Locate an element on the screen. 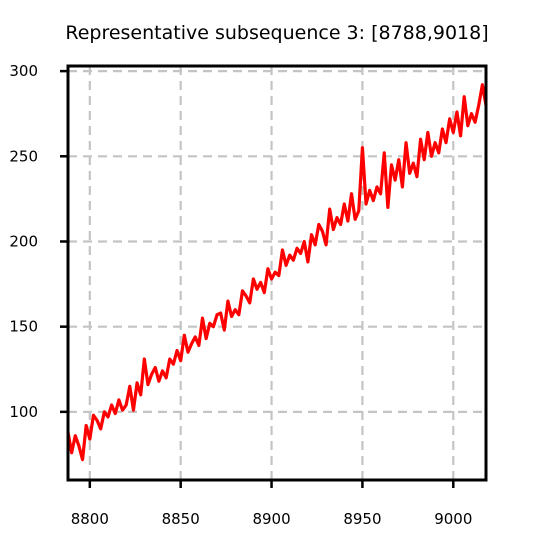 Image resolution: width=540 pixels, height=540 pixels. y-tick-label: 300 is located at coordinates (23, 71).